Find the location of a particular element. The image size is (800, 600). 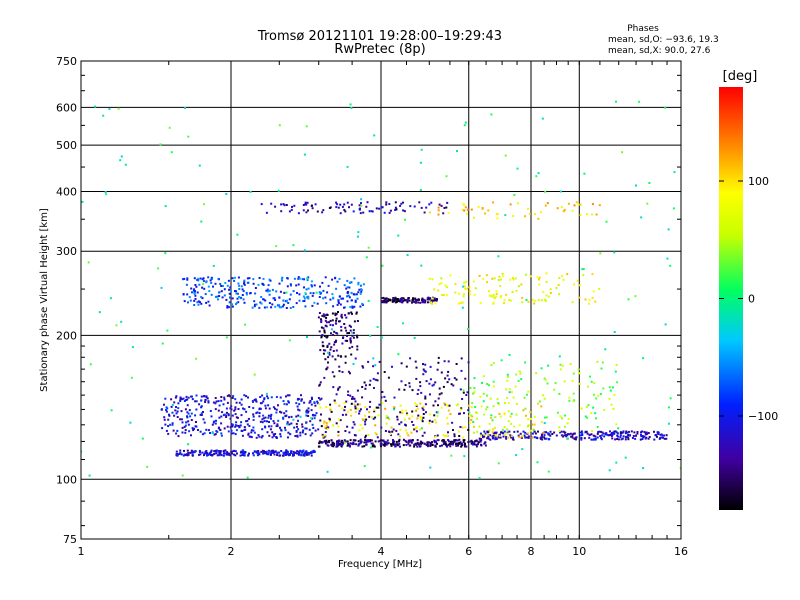

x-tick-label: 10 is located at coordinates (579, 551).